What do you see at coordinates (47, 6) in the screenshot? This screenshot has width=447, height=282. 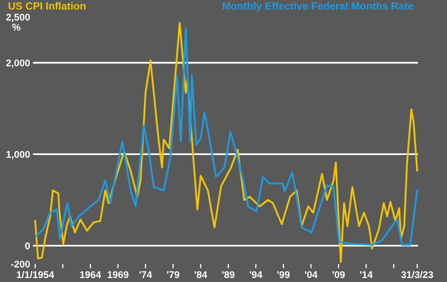 I see `text: US CPI Inflation` at bounding box center [47, 6].